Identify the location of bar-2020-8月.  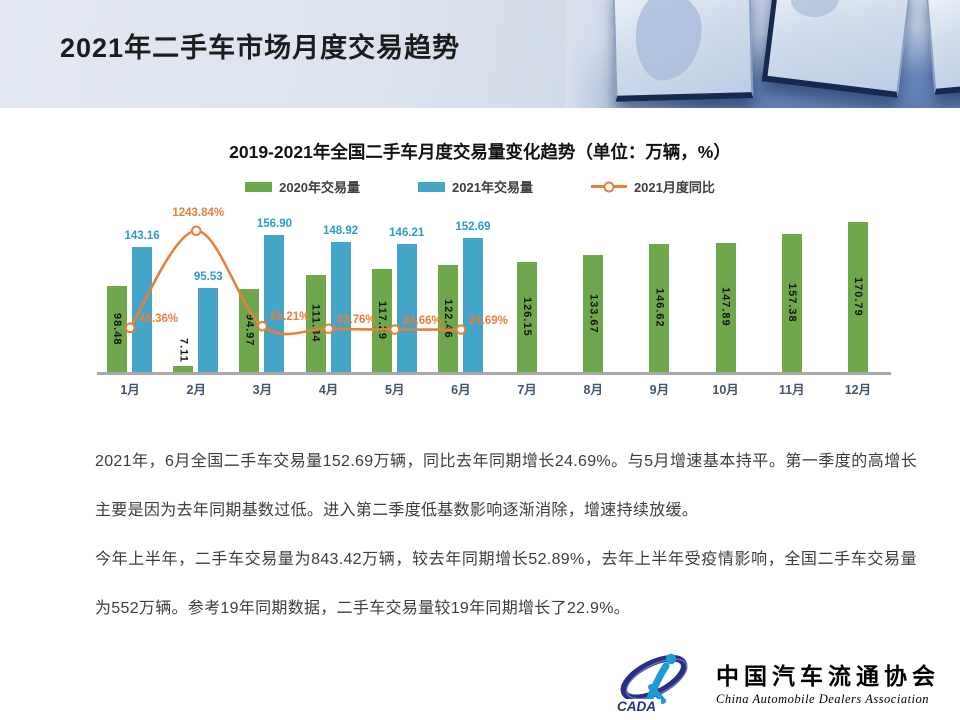
(593, 313).